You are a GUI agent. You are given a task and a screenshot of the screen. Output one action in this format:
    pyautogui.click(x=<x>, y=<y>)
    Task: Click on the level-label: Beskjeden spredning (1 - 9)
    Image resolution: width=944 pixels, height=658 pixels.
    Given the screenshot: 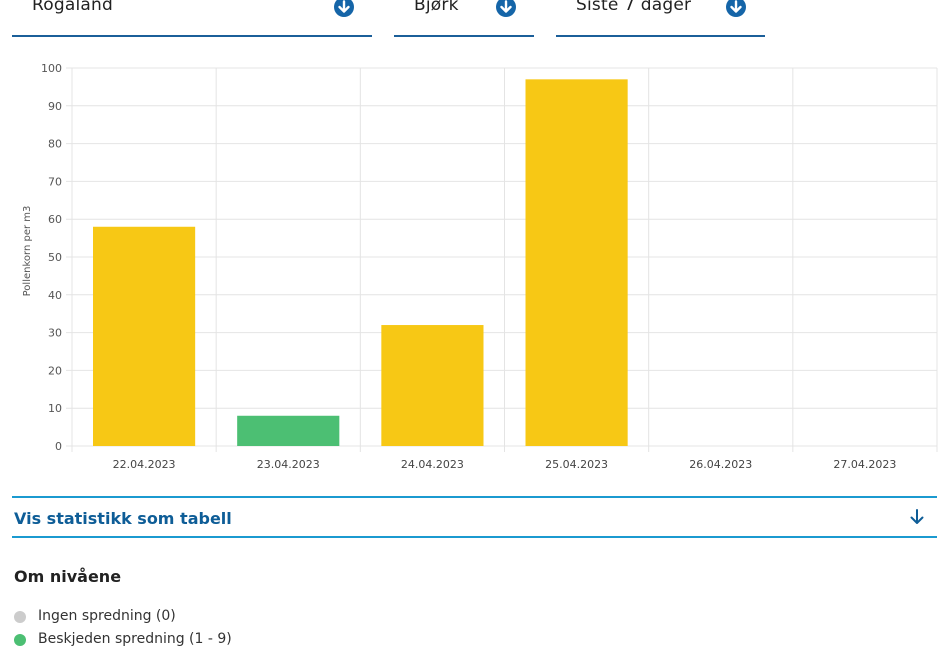 What is the action you would take?
    pyautogui.click(x=135, y=639)
    